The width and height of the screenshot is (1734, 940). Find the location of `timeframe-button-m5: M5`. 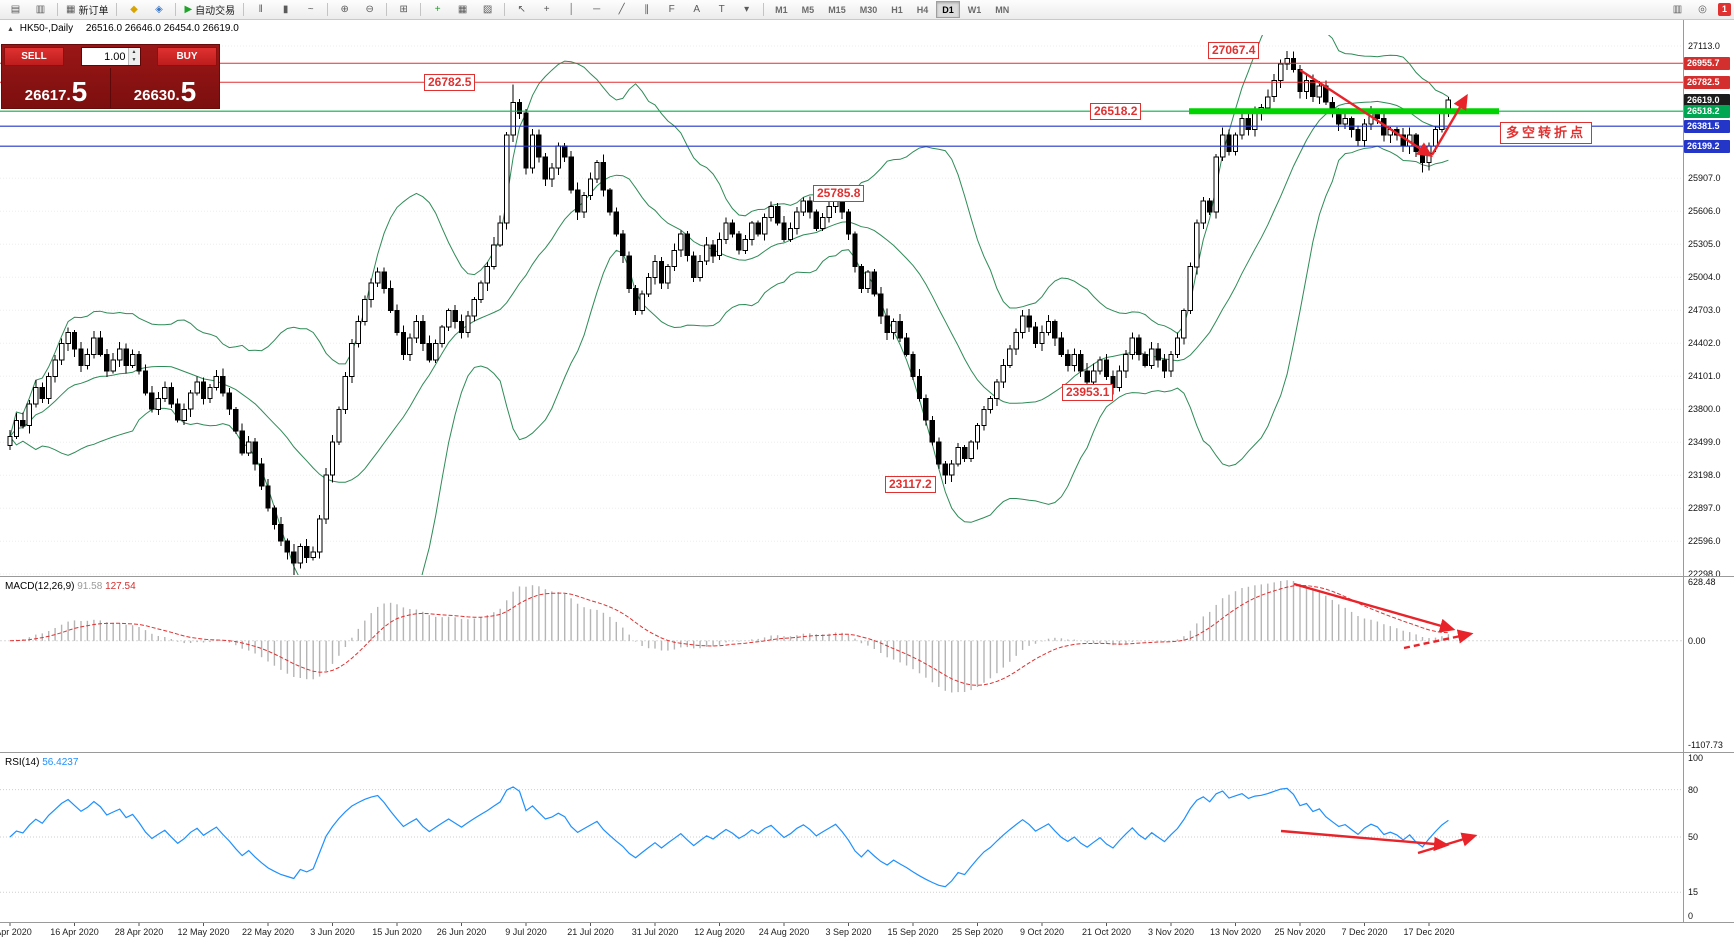

timeframe-button-m5: M5 is located at coordinates (808, 9).